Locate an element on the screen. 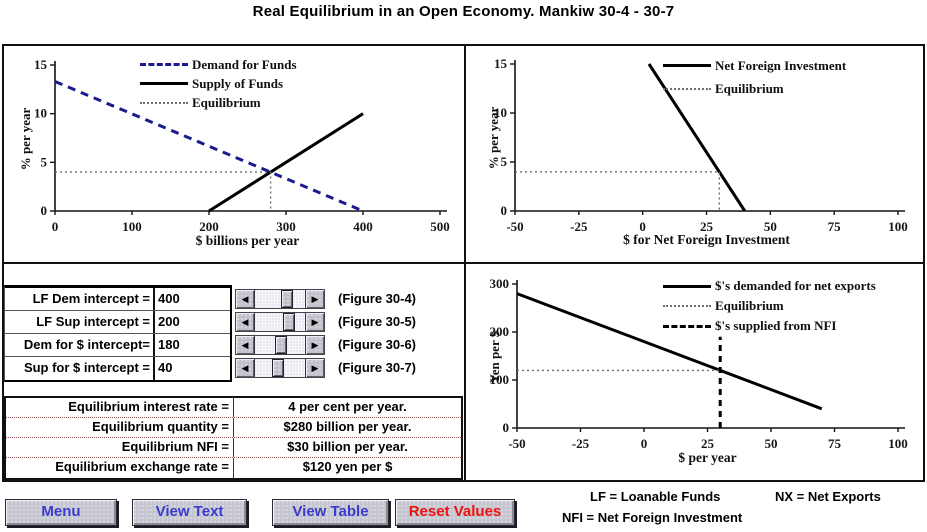 This screenshot has width=927, height=532. lf-sup-scrollbar: ◀ ▶ is located at coordinates (280, 322).